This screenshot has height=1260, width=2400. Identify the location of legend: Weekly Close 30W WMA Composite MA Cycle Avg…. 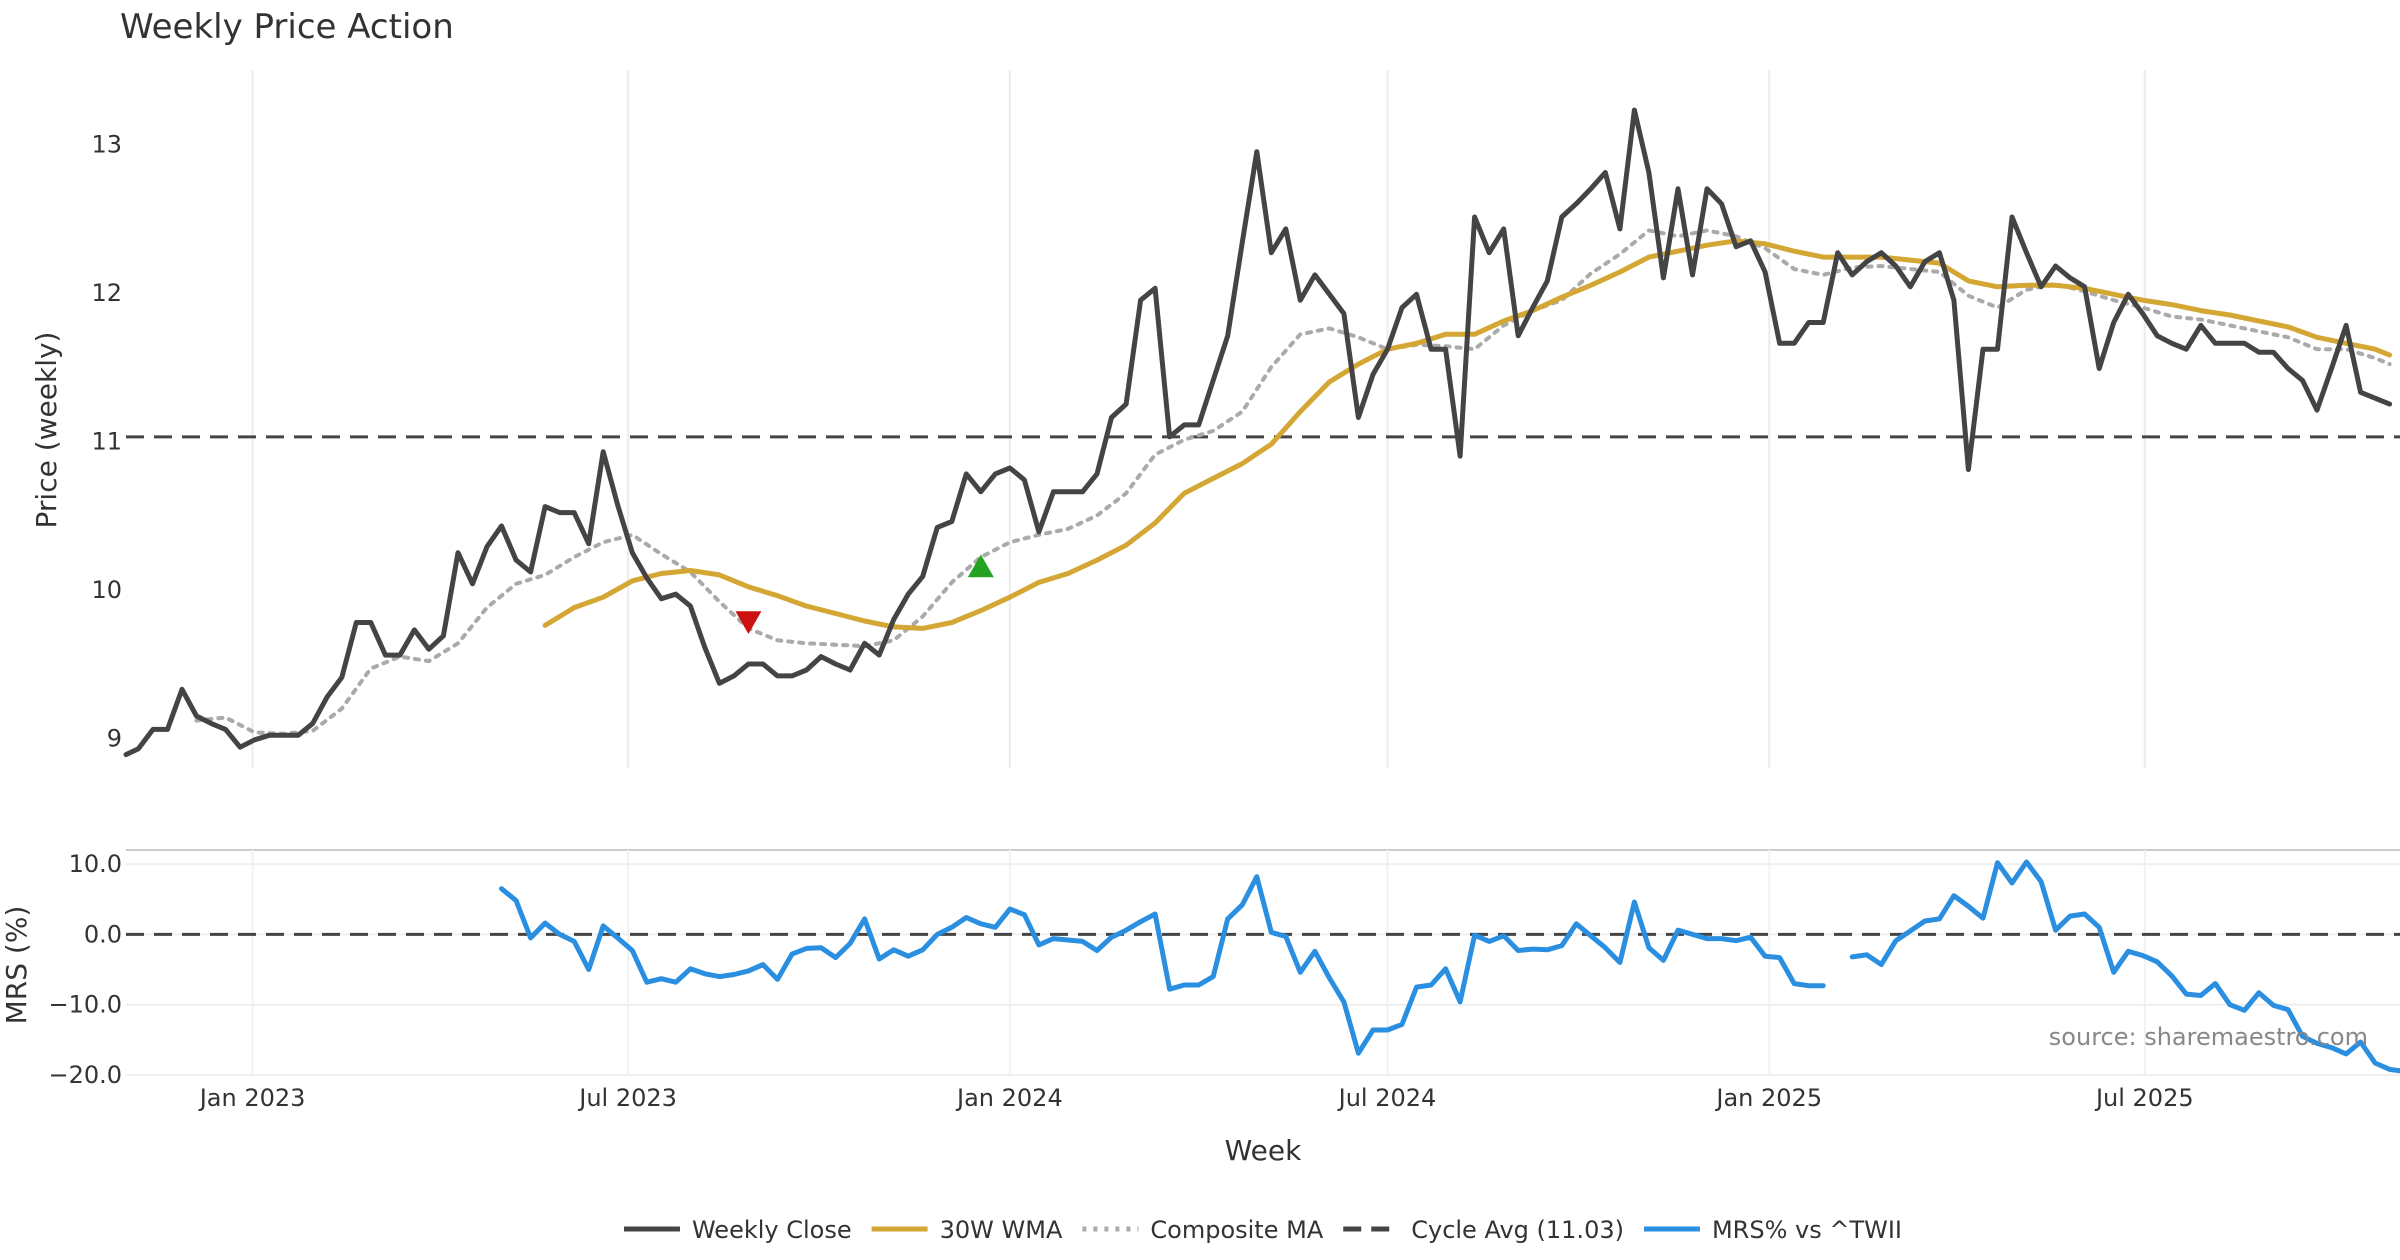
(1262, 1230).